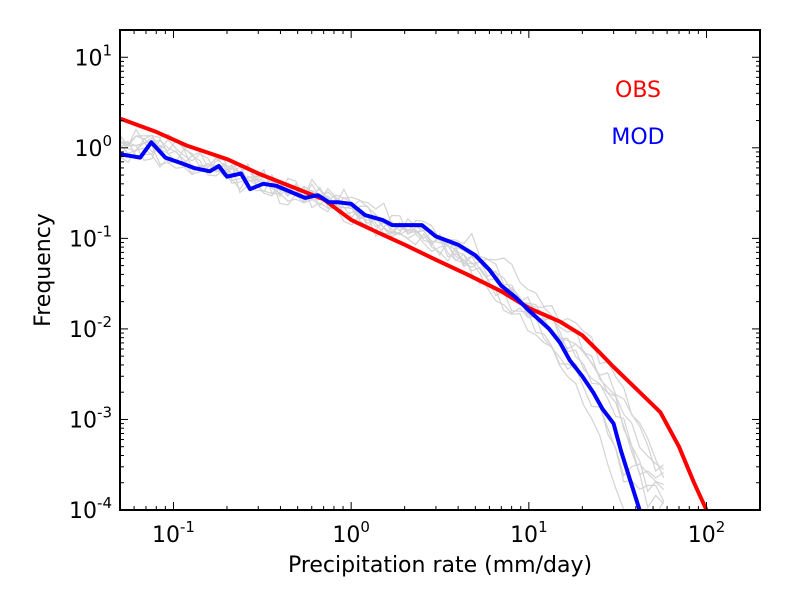  What do you see at coordinates (173, 533) in the screenshot?
I see `x-tick-label: 10⁻¹` at bounding box center [173, 533].